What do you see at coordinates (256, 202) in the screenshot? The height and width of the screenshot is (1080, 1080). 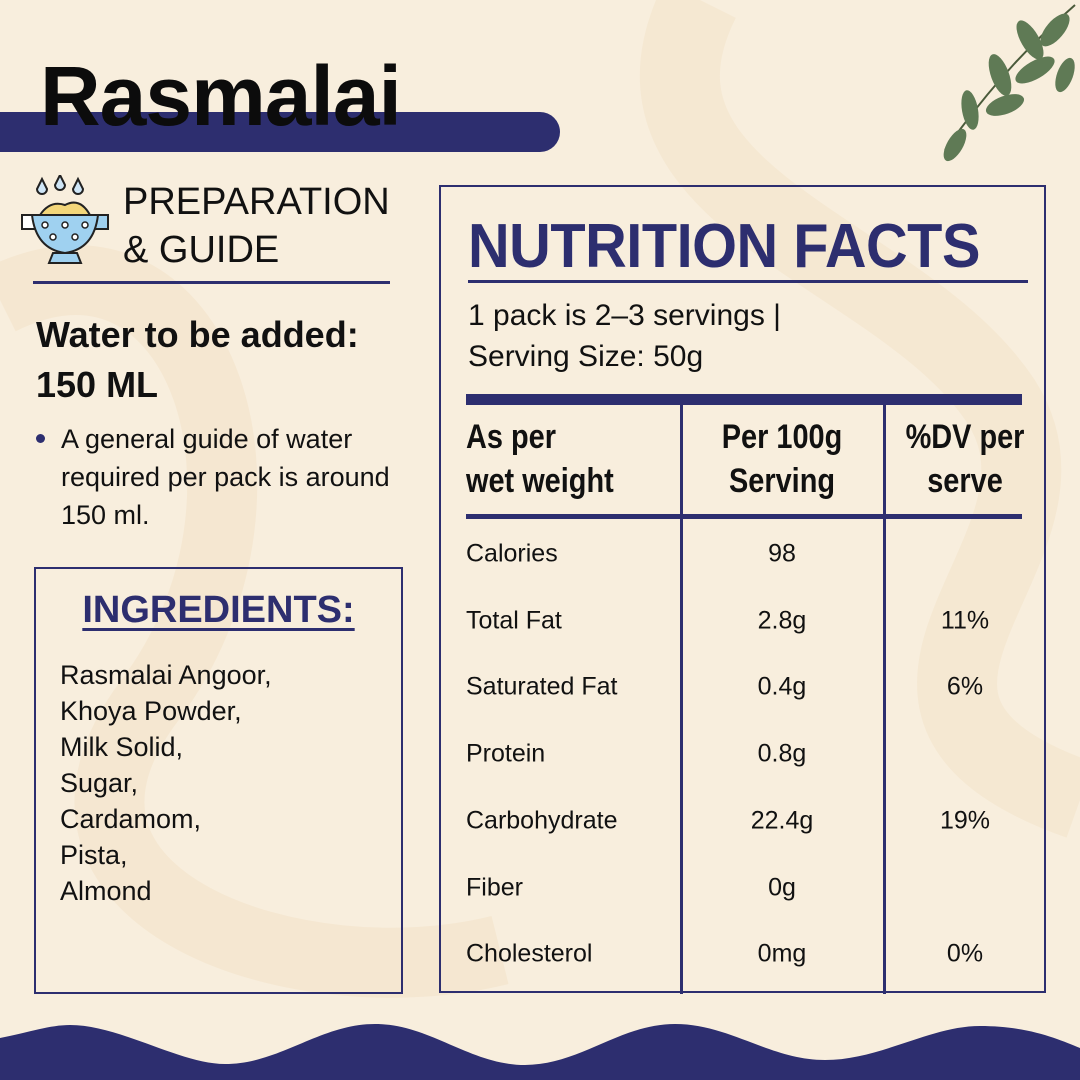 I see `preparation-heading-line1: PREPARATION` at bounding box center [256, 202].